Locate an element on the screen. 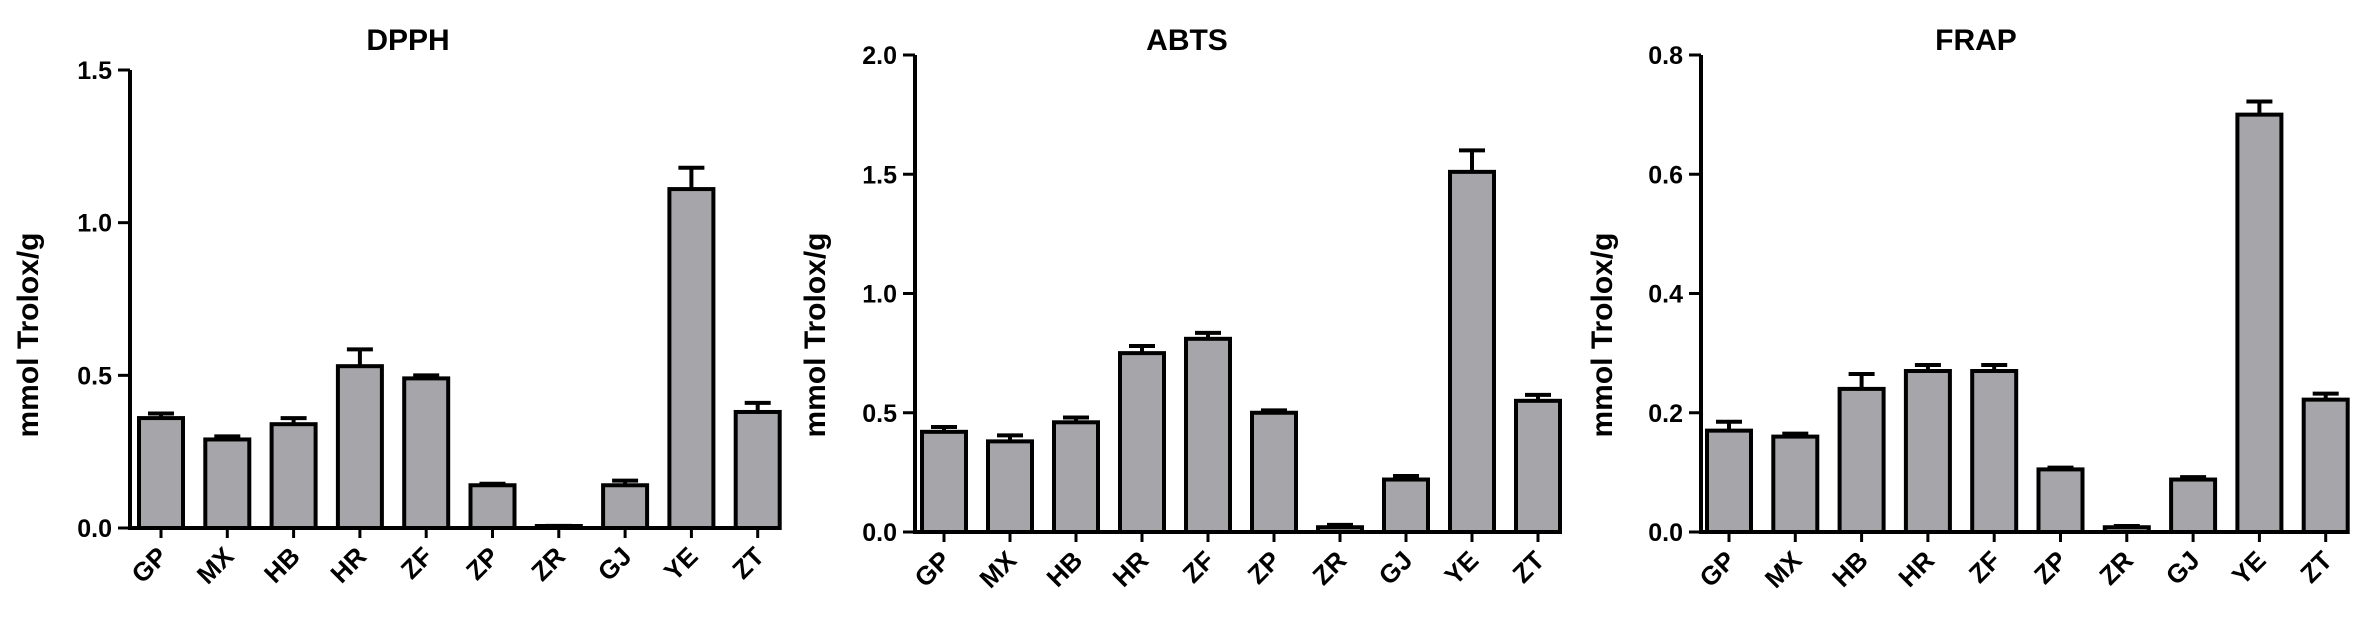 The image size is (2362, 628). y-tick-label: 0.4 is located at coordinates (1665, 295).